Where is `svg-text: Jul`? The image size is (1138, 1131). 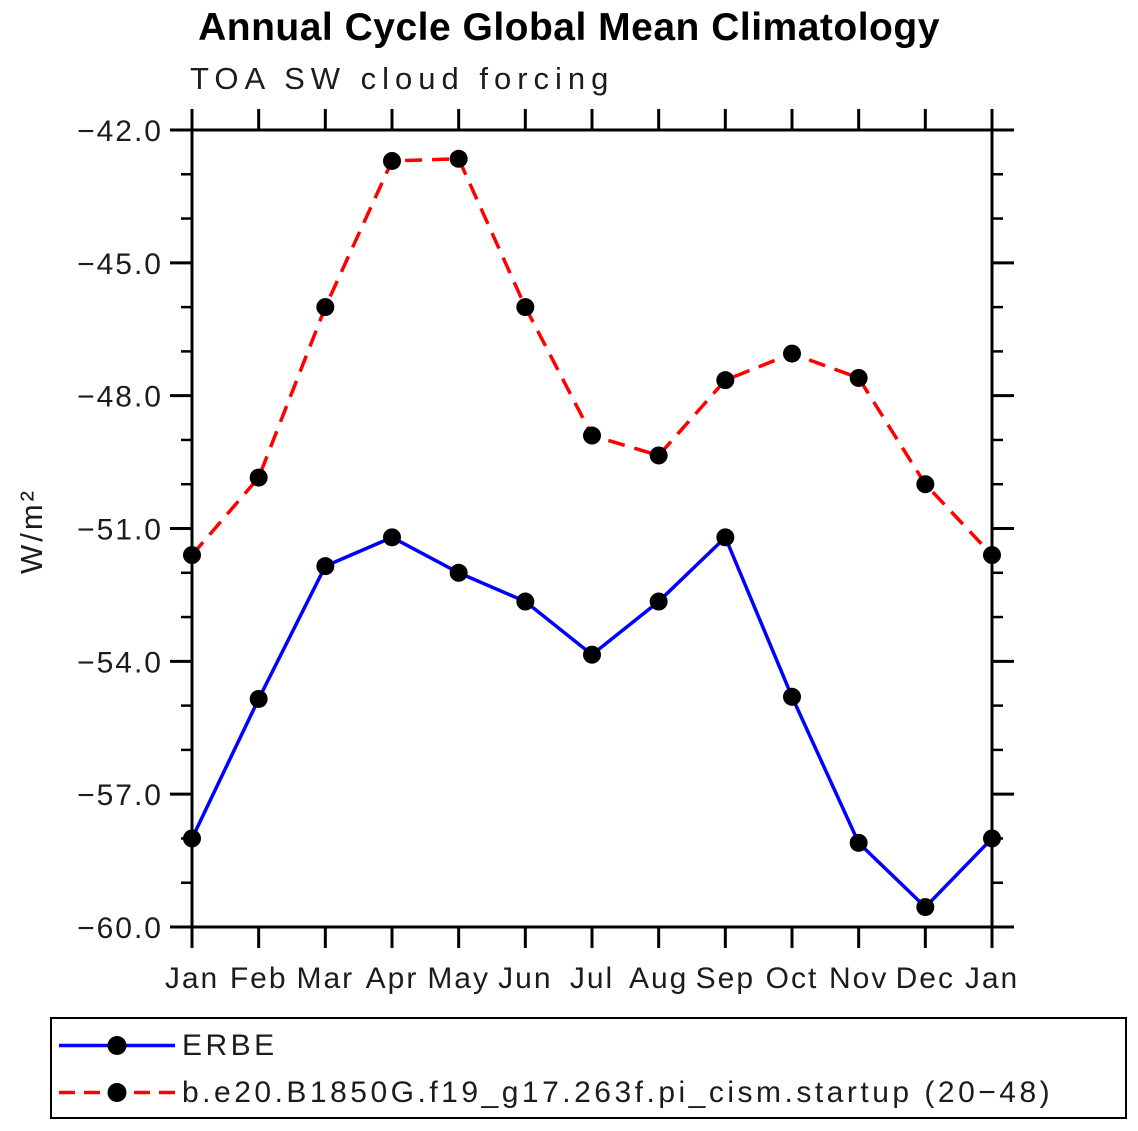 svg-text: Jul is located at coordinates (592, 978).